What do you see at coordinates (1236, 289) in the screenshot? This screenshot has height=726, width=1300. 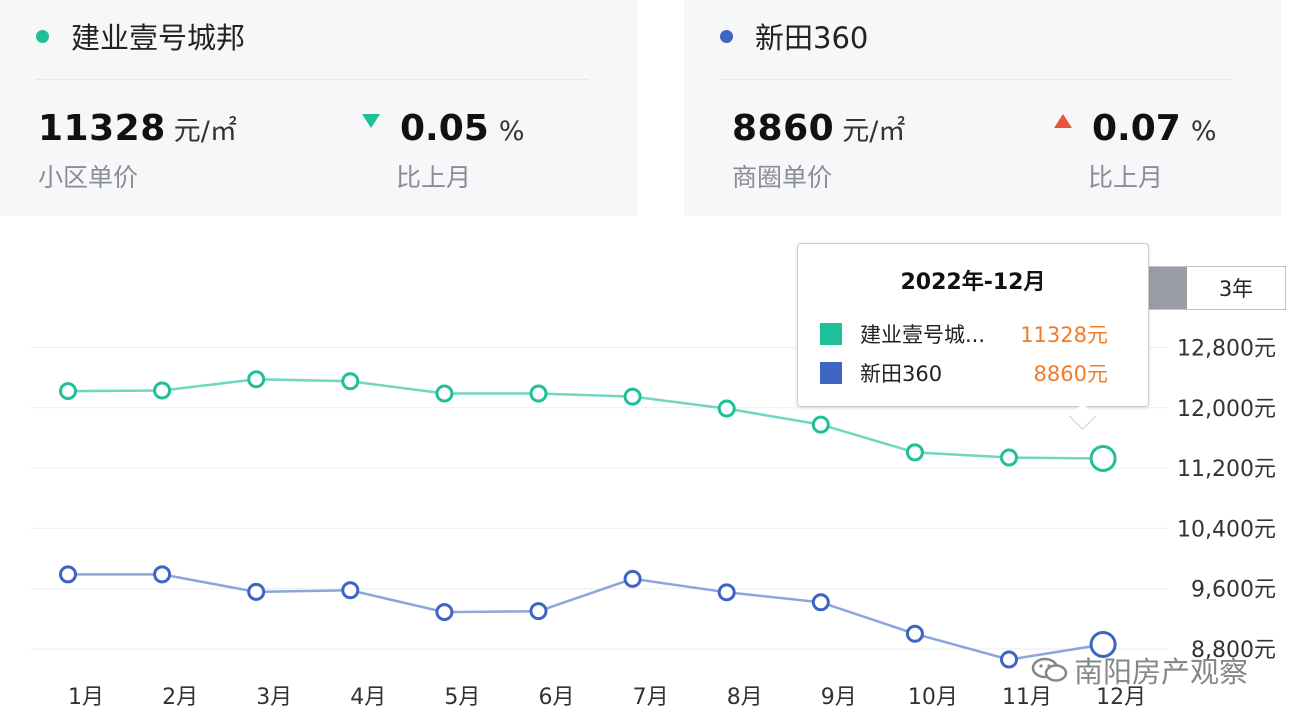 I see `tab-3-years: 3年` at bounding box center [1236, 289].